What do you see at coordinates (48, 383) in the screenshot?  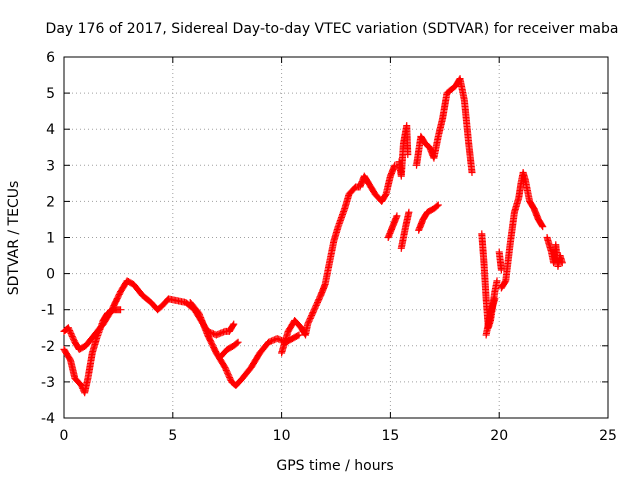 I see `y-tick-label: -3` at bounding box center [48, 383].